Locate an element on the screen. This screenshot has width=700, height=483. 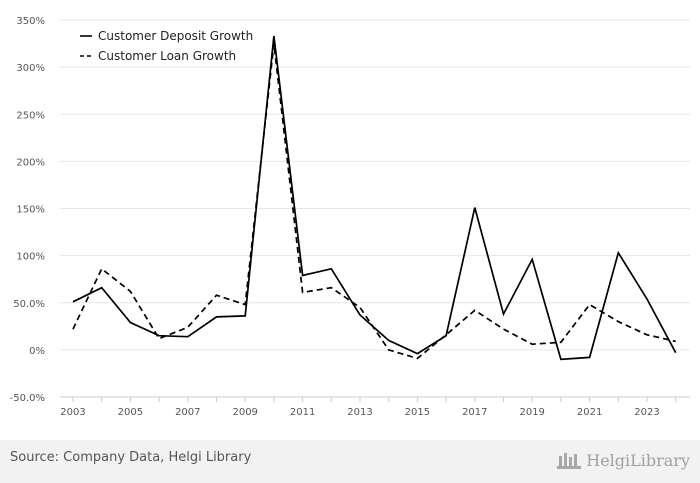
x-tick-label: 2017 is located at coordinates (474, 412).